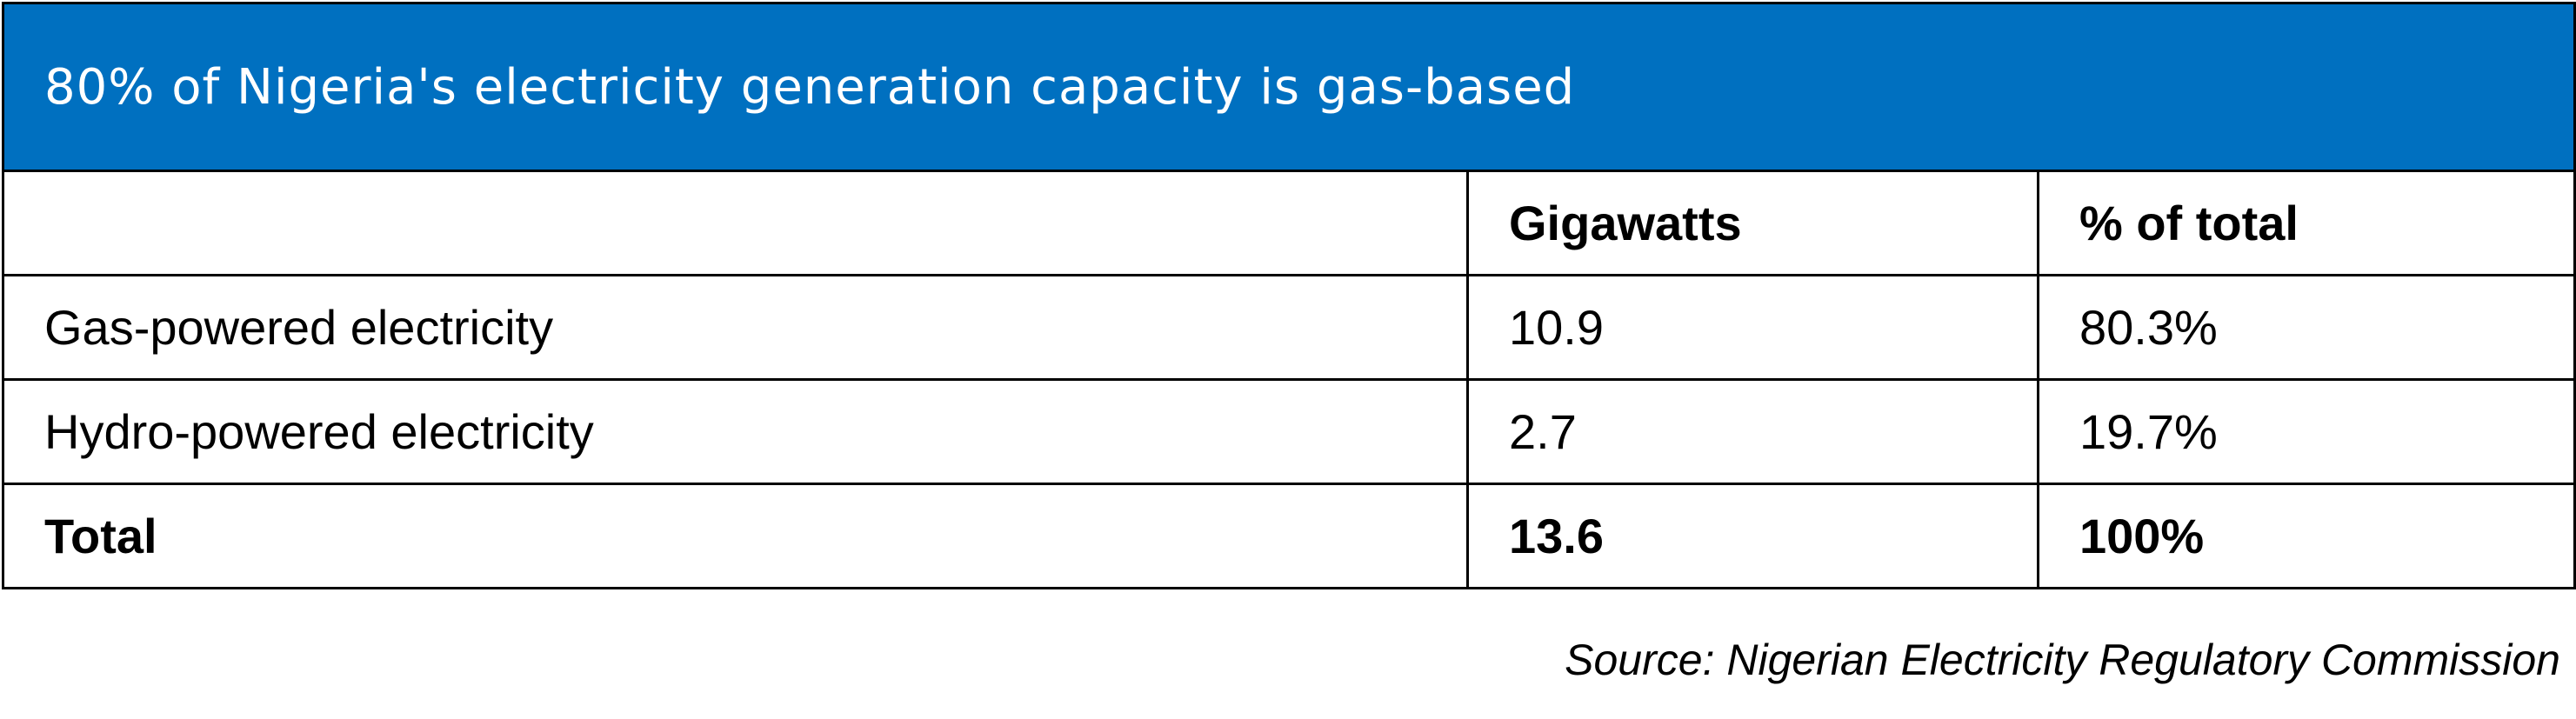 Image resolution: width=2576 pixels, height=719 pixels. I want to click on column-header-label, so click(735, 223).